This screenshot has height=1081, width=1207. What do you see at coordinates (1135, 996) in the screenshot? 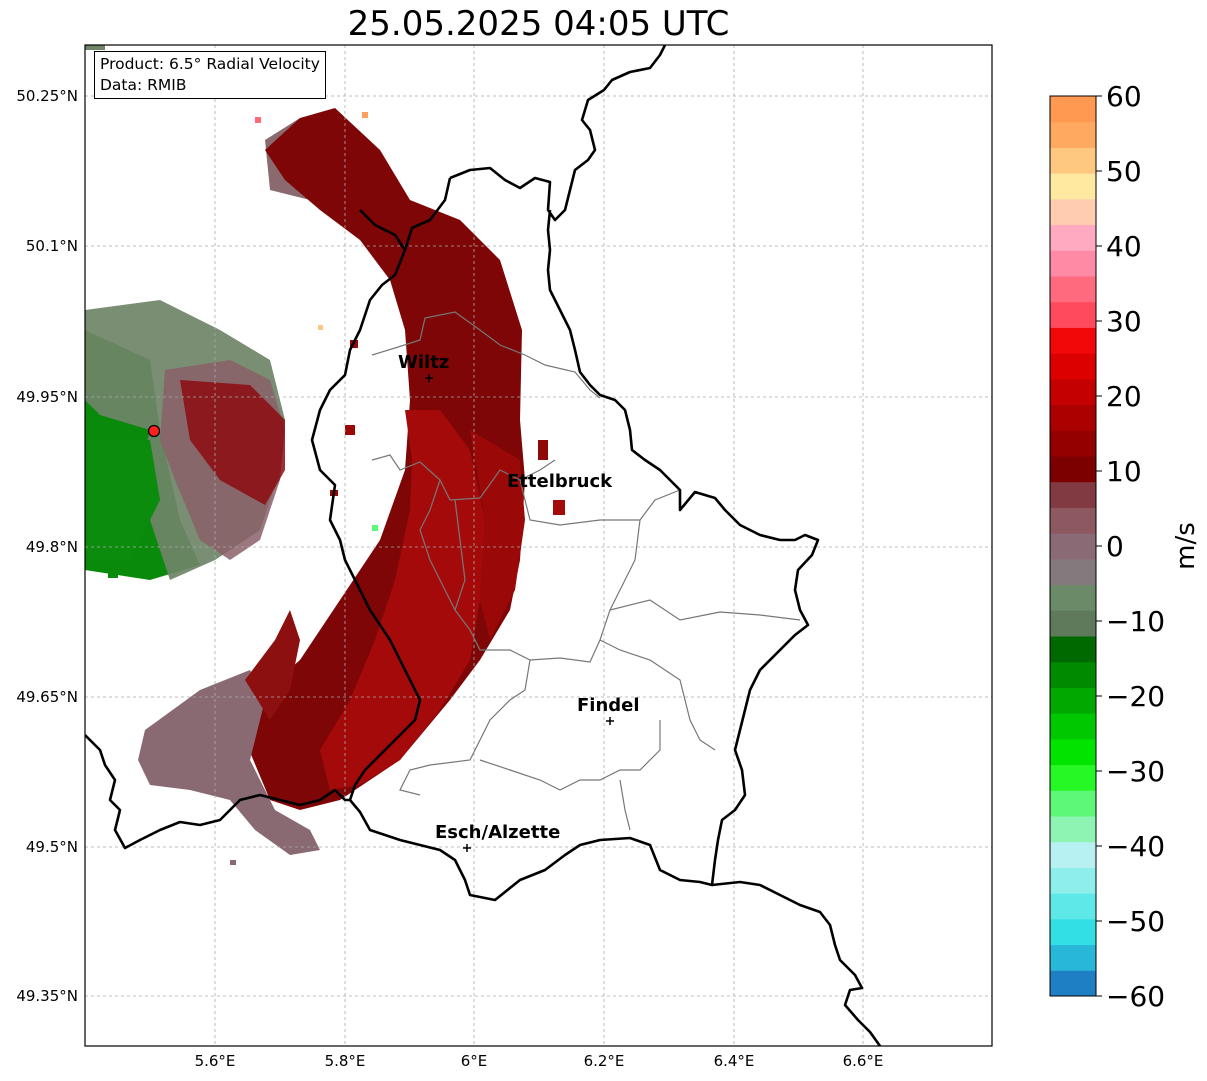
I see `colorbar-tick-label: −60` at bounding box center [1135, 996].